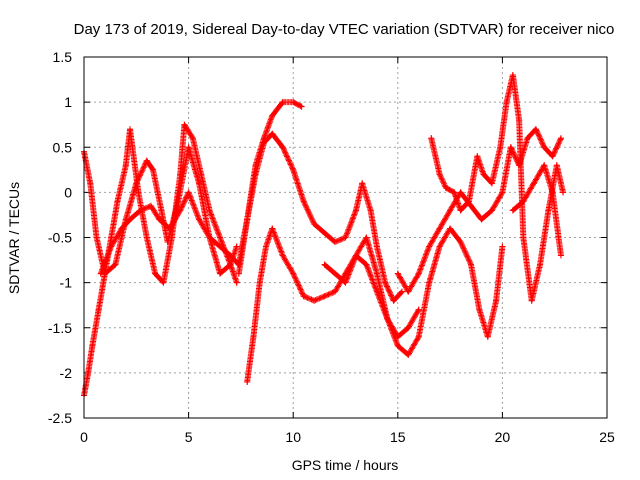 Image resolution: width=640 pixels, height=480 pixels. Describe the element at coordinates (66, 373) in the screenshot. I see `y-tick-label: -2` at that location.